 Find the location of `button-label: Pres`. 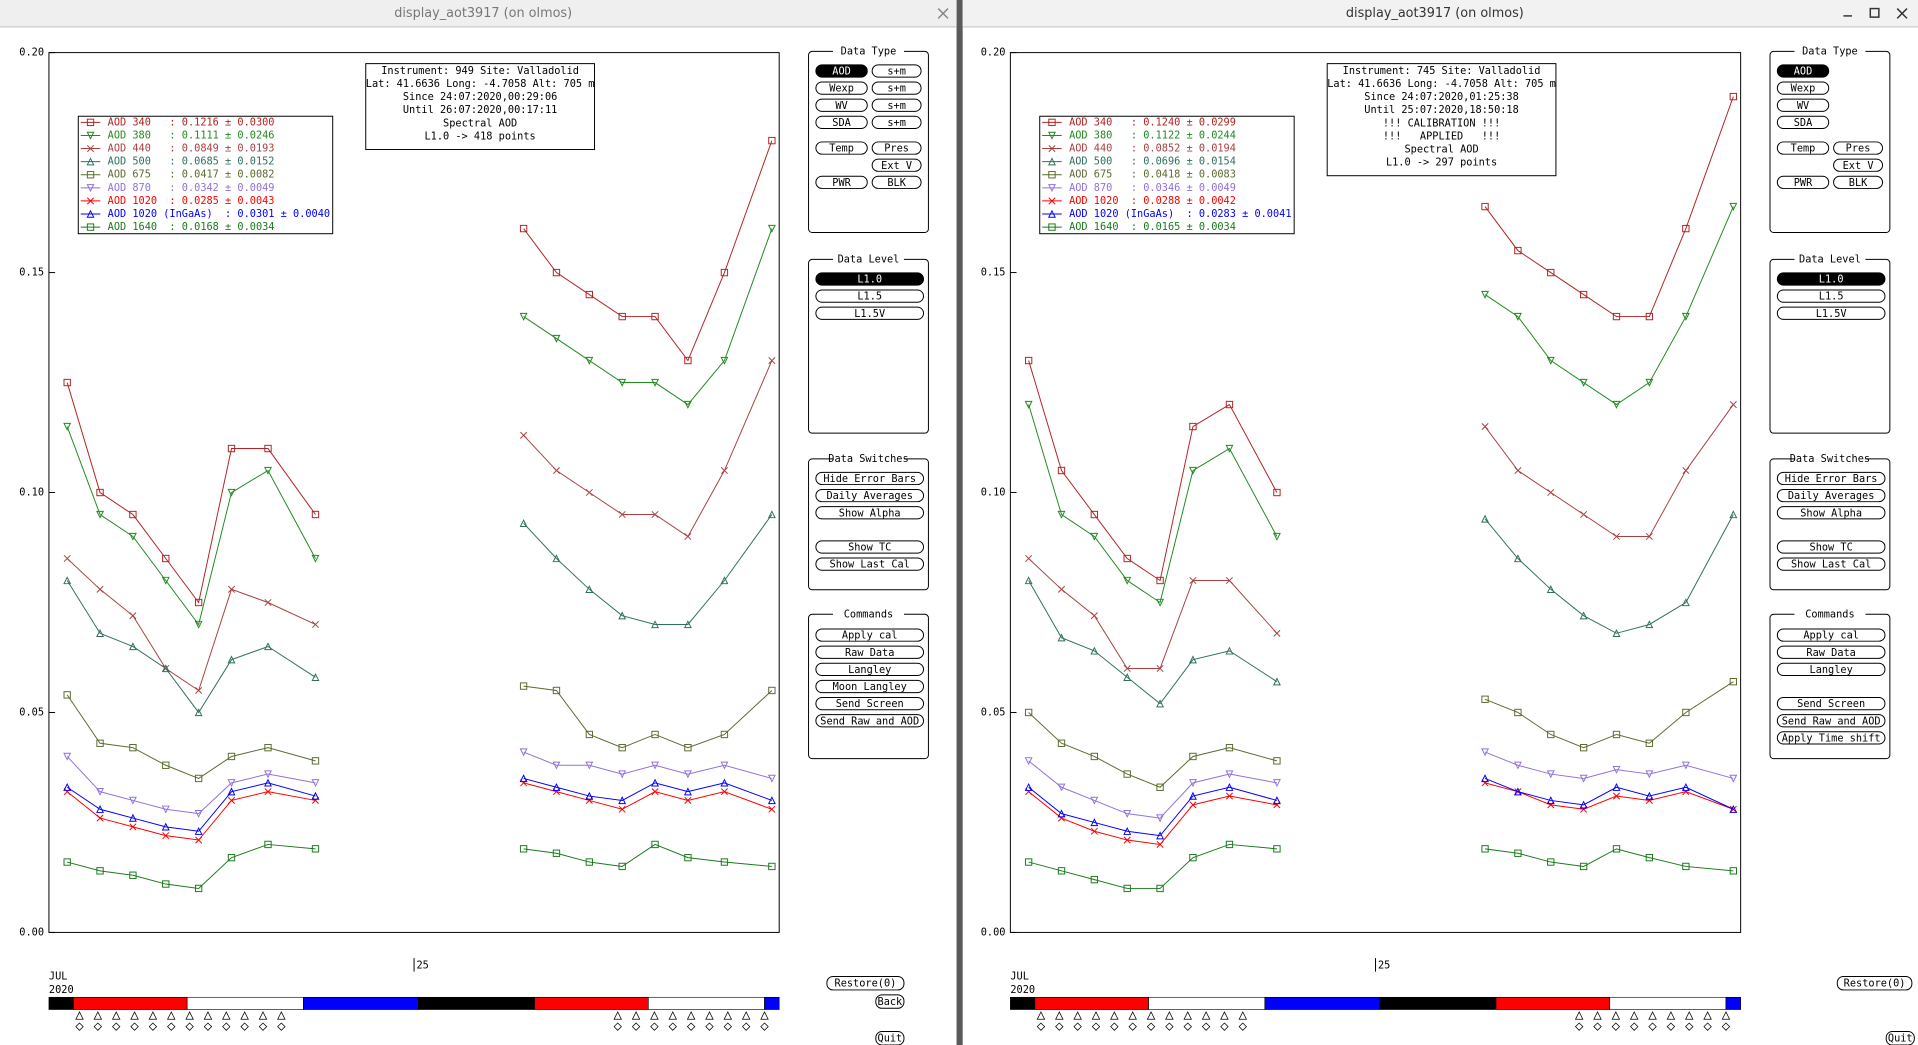

button-label: Pres is located at coordinates (1858, 149).